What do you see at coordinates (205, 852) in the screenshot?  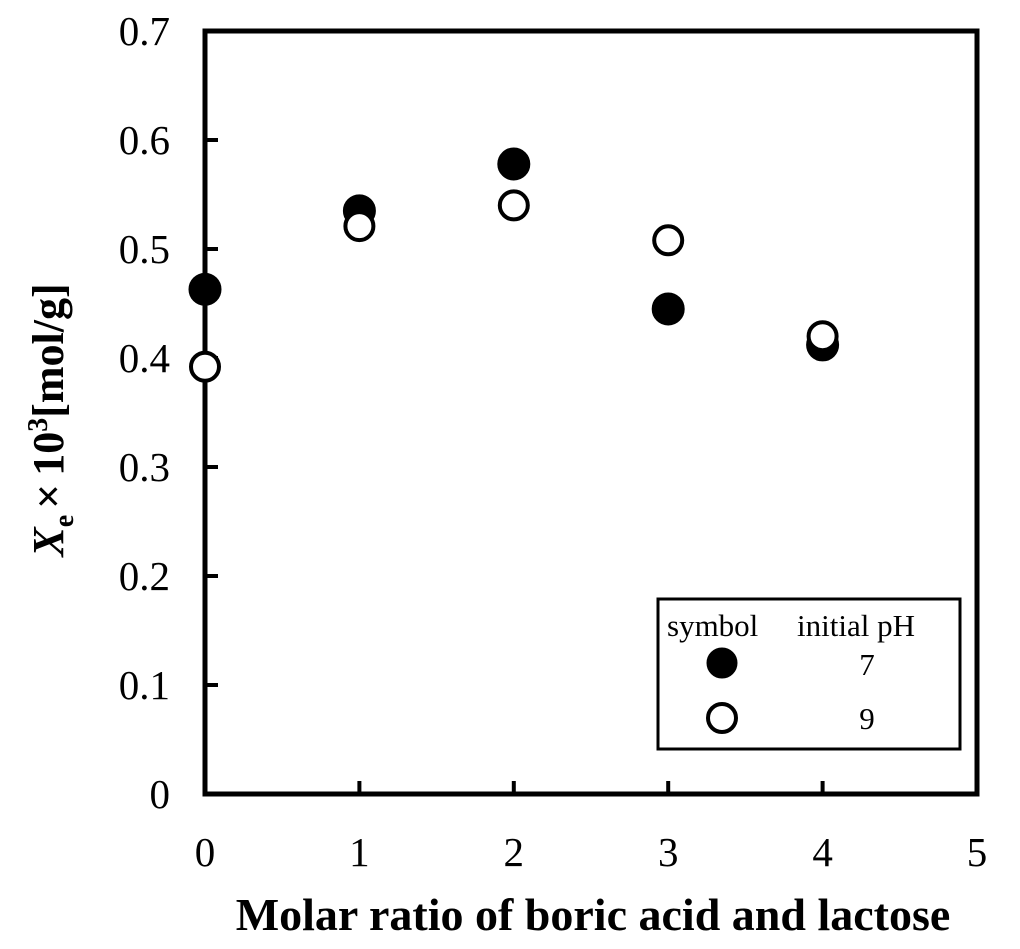 I see `x-tick-label: 0` at bounding box center [205, 852].